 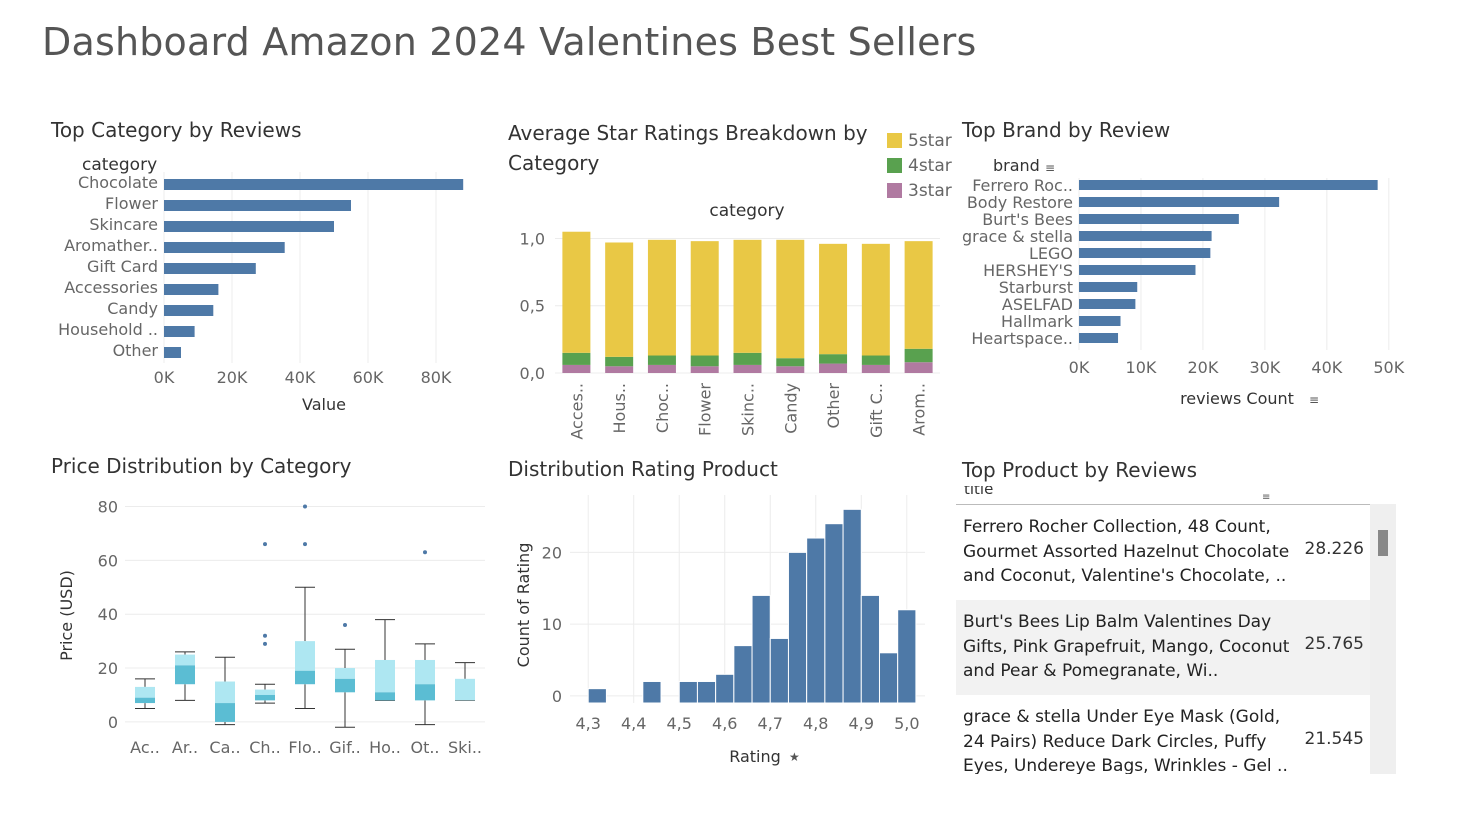 What do you see at coordinates (111, 287) in the screenshot?
I see `category-label: Accessories` at bounding box center [111, 287].